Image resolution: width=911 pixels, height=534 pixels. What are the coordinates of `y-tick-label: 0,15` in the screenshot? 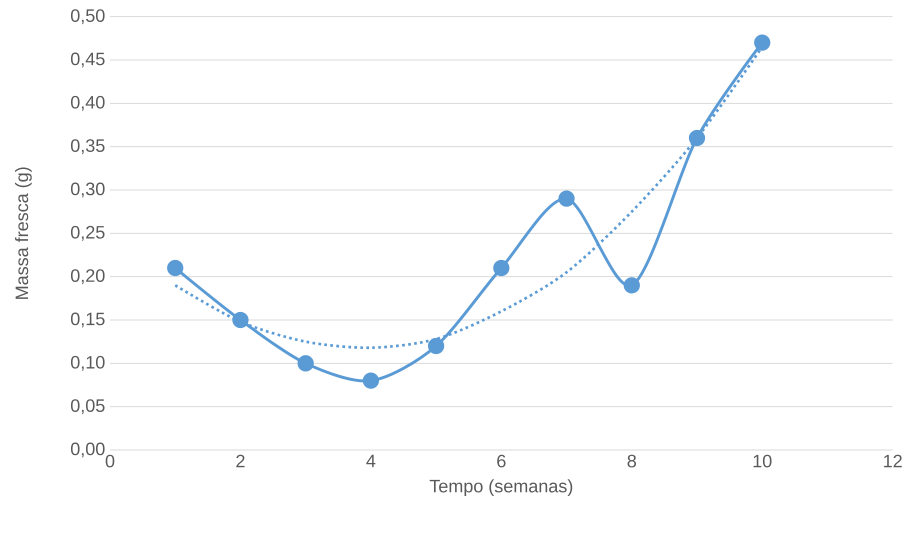 It's located at (87, 320).